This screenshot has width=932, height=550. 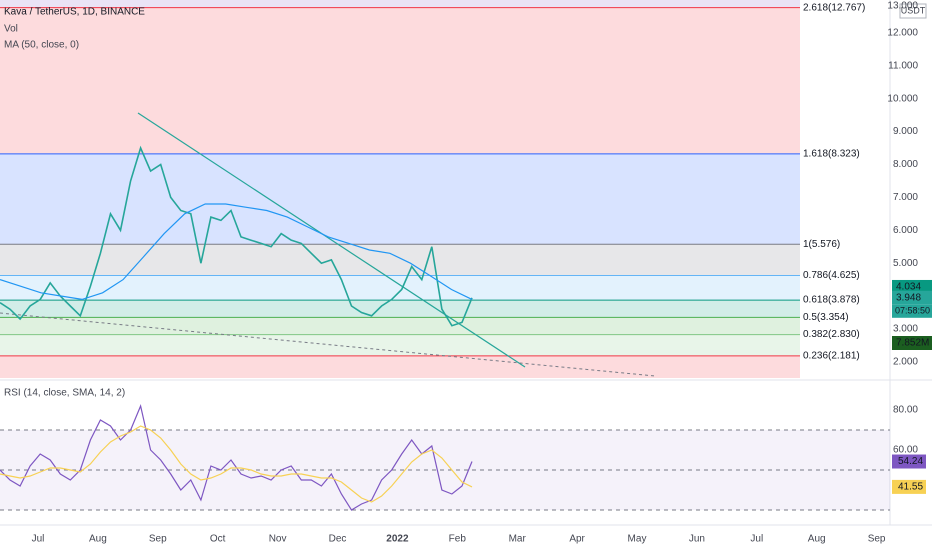 I want to click on x-tick-label: Jun, so click(x=697, y=539).